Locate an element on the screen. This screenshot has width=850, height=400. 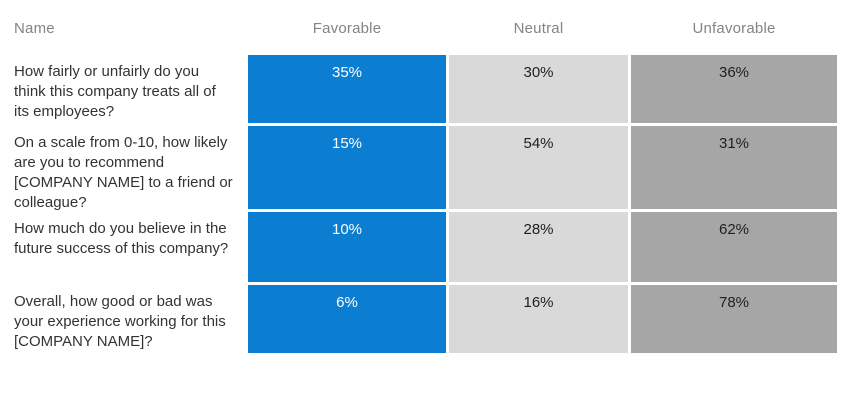
neutral-value-cell: 54% is located at coordinates (538, 167).